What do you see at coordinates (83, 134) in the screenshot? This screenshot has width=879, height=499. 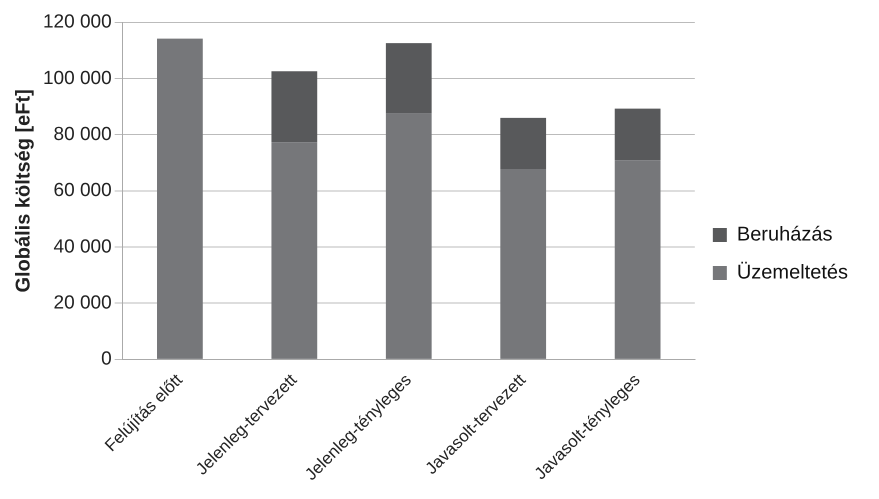 I see `y-tick-label: 80 000` at bounding box center [83, 134].